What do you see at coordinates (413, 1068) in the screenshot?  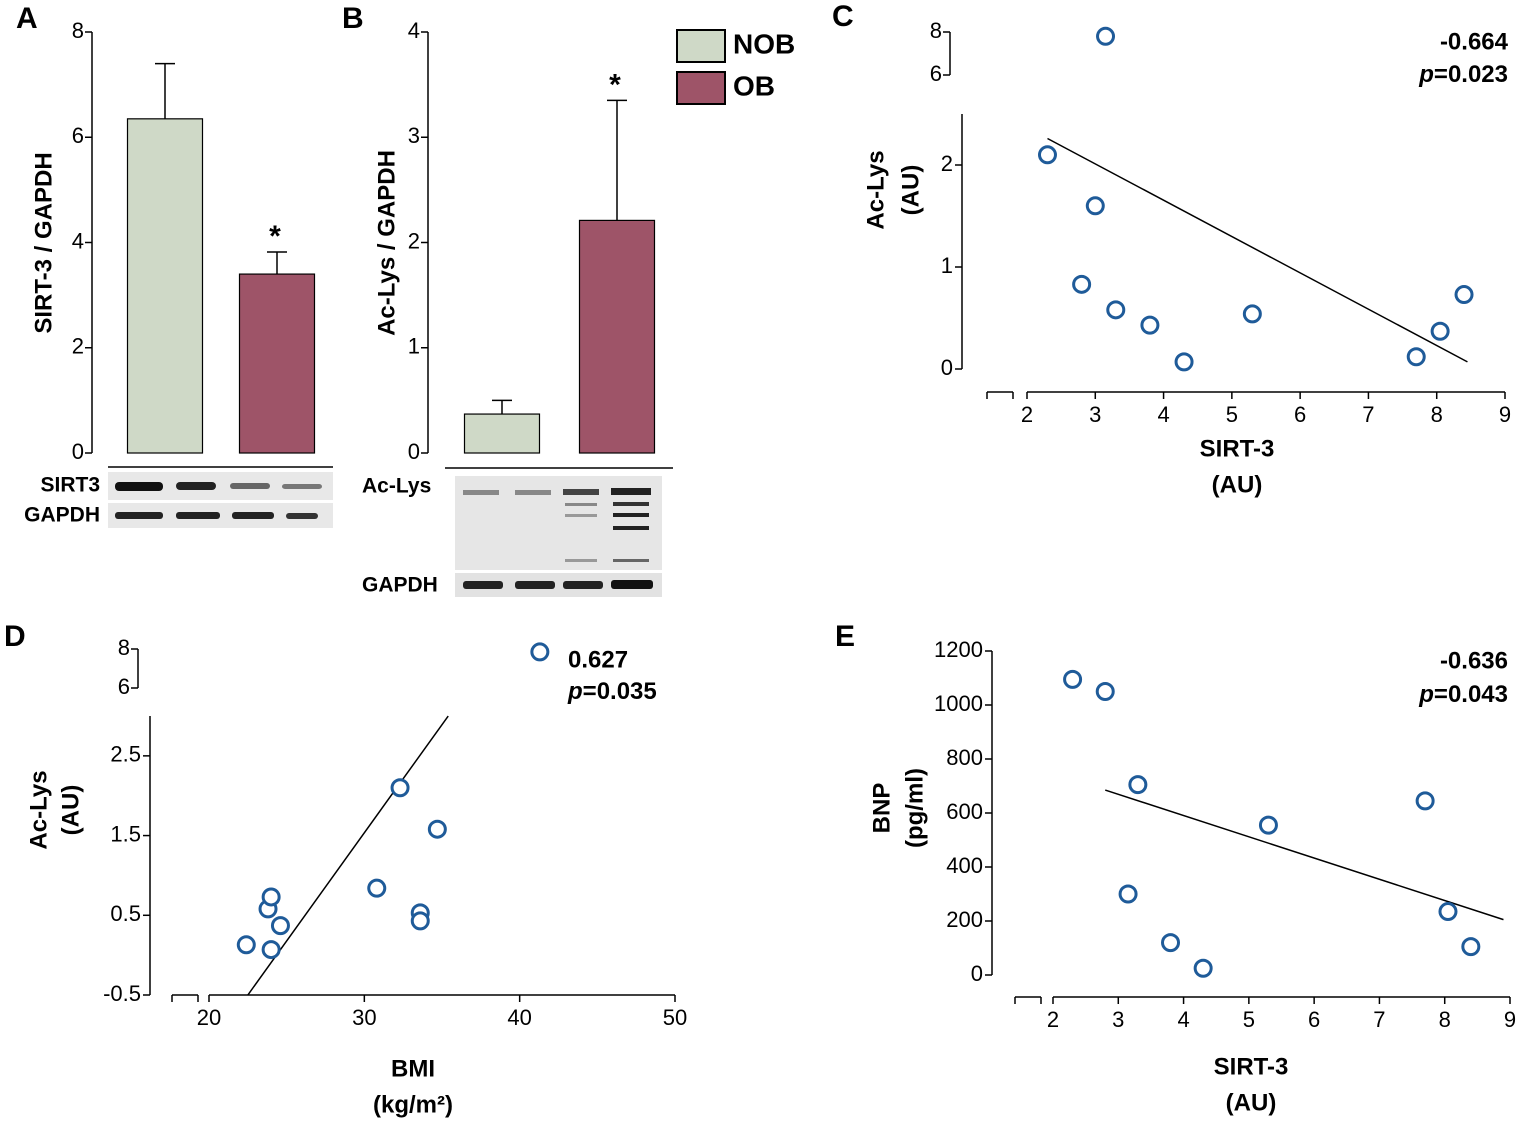 I see `x-axis-label: BMI` at bounding box center [413, 1068].